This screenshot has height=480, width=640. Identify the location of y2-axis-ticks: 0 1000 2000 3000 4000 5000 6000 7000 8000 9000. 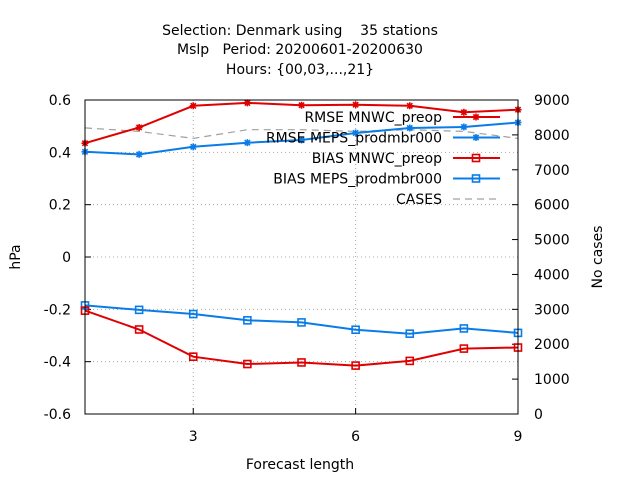
(541, 258).